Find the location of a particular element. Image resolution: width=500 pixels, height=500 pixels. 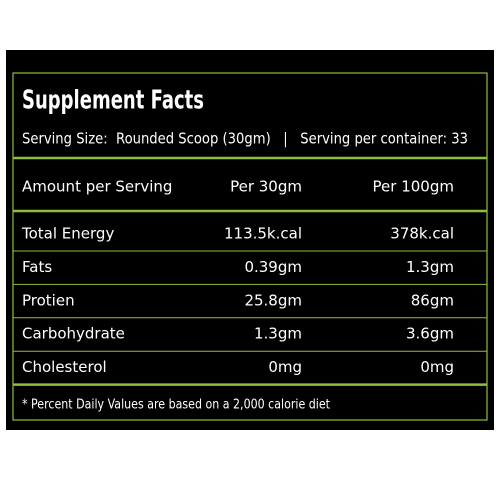

row-cell: 25.8gm is located at coordinates (273, 300).